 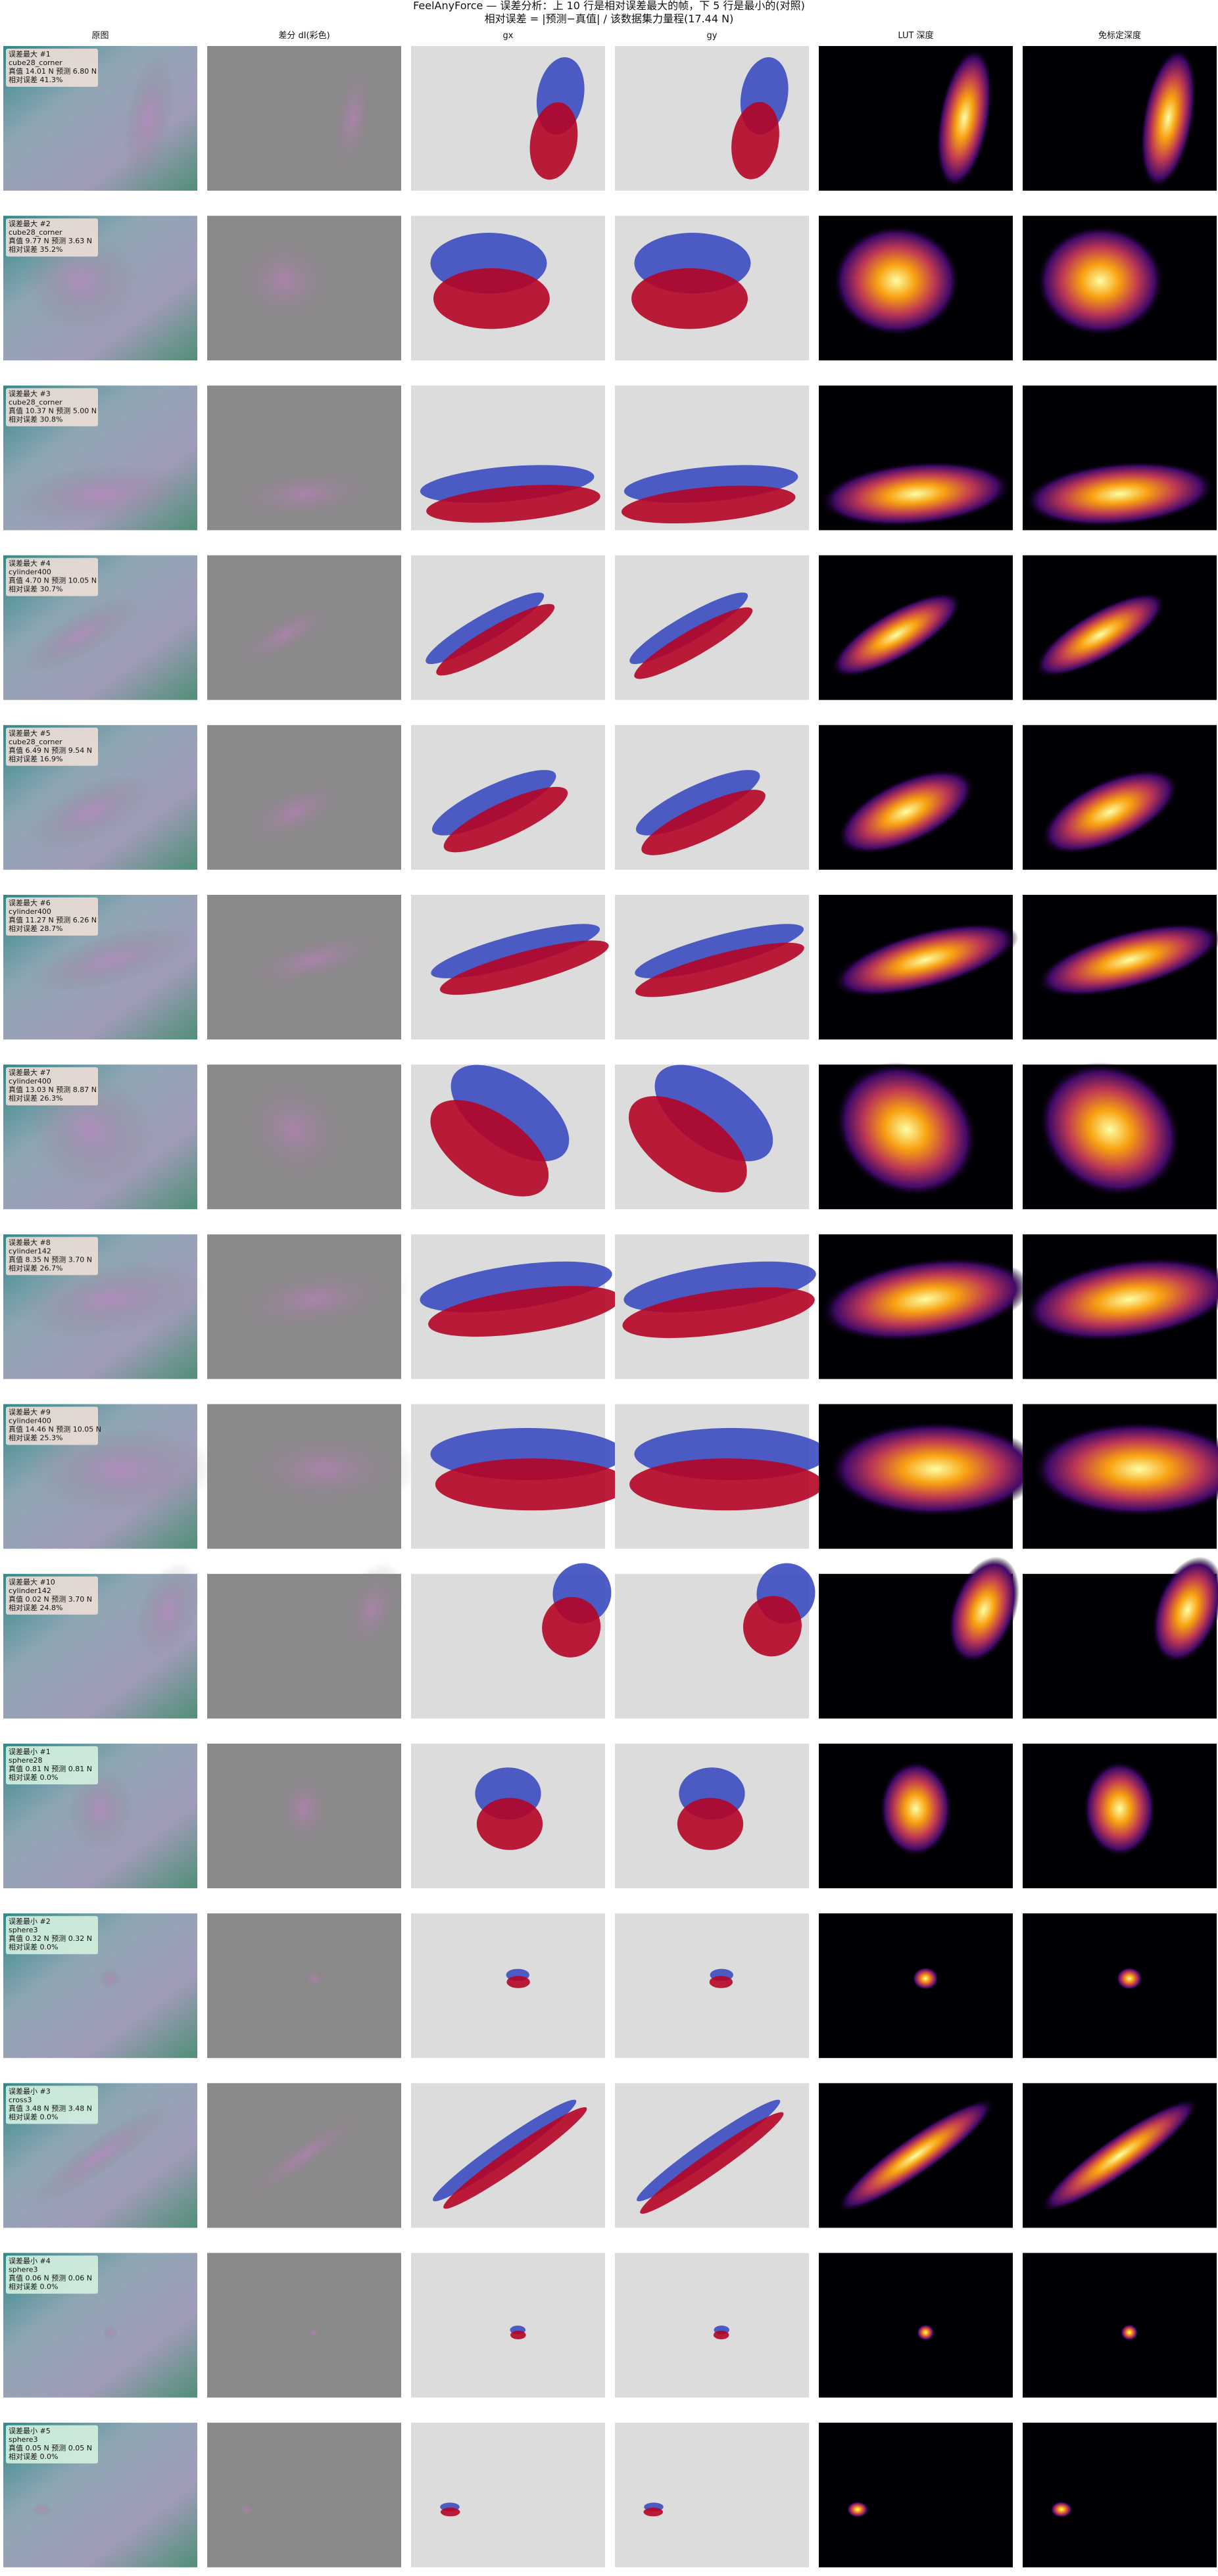 I want to click on annotation-text: 真值 0.02 N 预测 3.70 N, so click(x=50, y=1599).